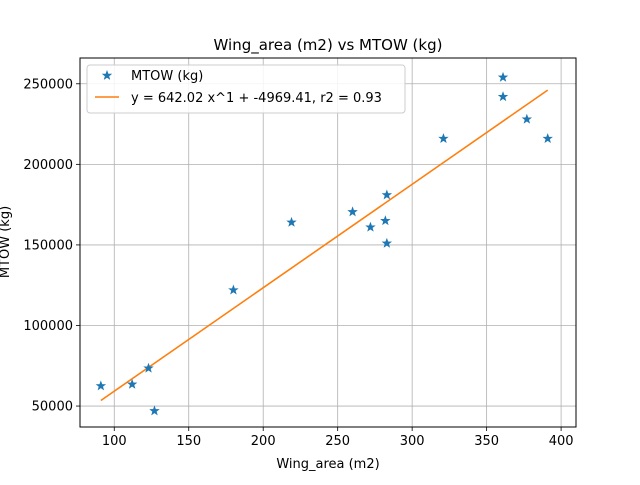 Image resolution: width=640 pixels, height=485 pixels. I want to click on x-tick-label: 200, so click(263, 441).